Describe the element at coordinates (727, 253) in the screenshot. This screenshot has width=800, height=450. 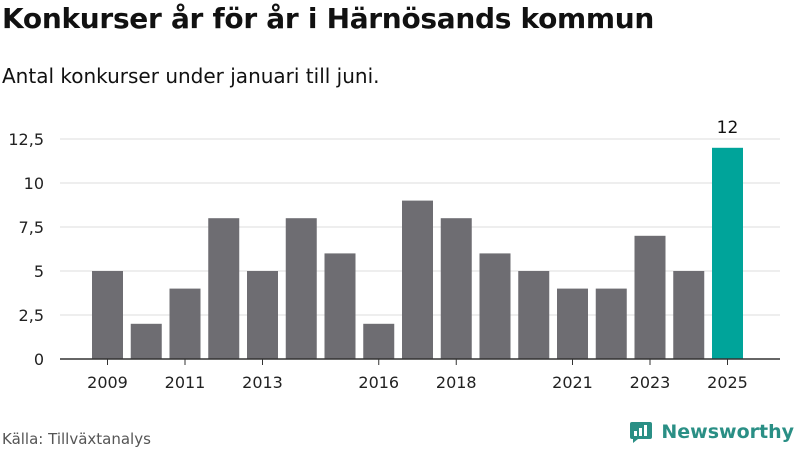
I see `bar-2025` at that location.